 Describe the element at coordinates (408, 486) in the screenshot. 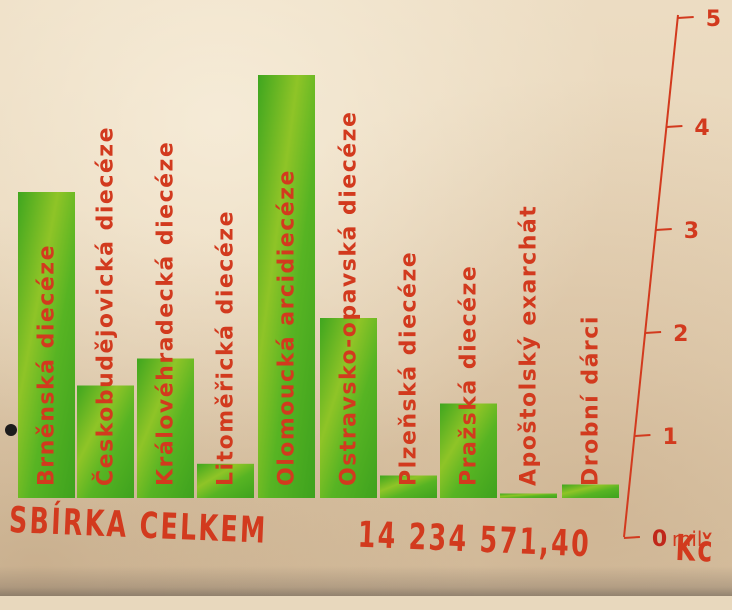

I see `bar-plzenska-dieceze` at that location.